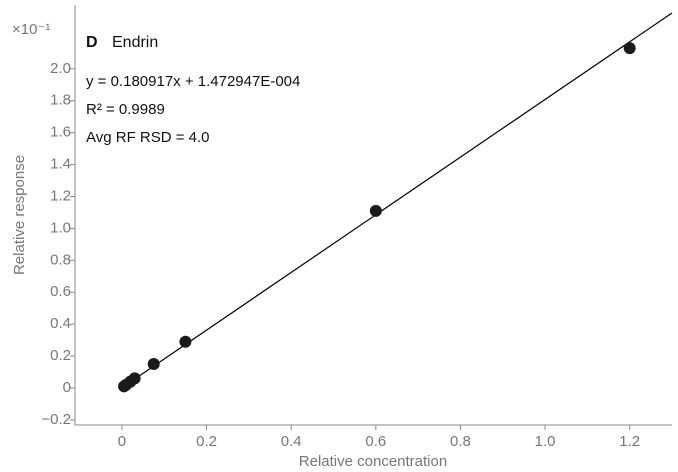  I want to click on x-tick-label: 0.8, so click(460, 441).